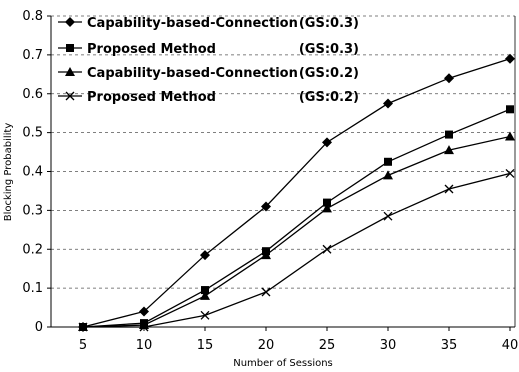  What do you see at coordinates (8, 172) in the screenshot?
I see `y-axis-title: Blocking Probability` at bounding box center [8, 172].